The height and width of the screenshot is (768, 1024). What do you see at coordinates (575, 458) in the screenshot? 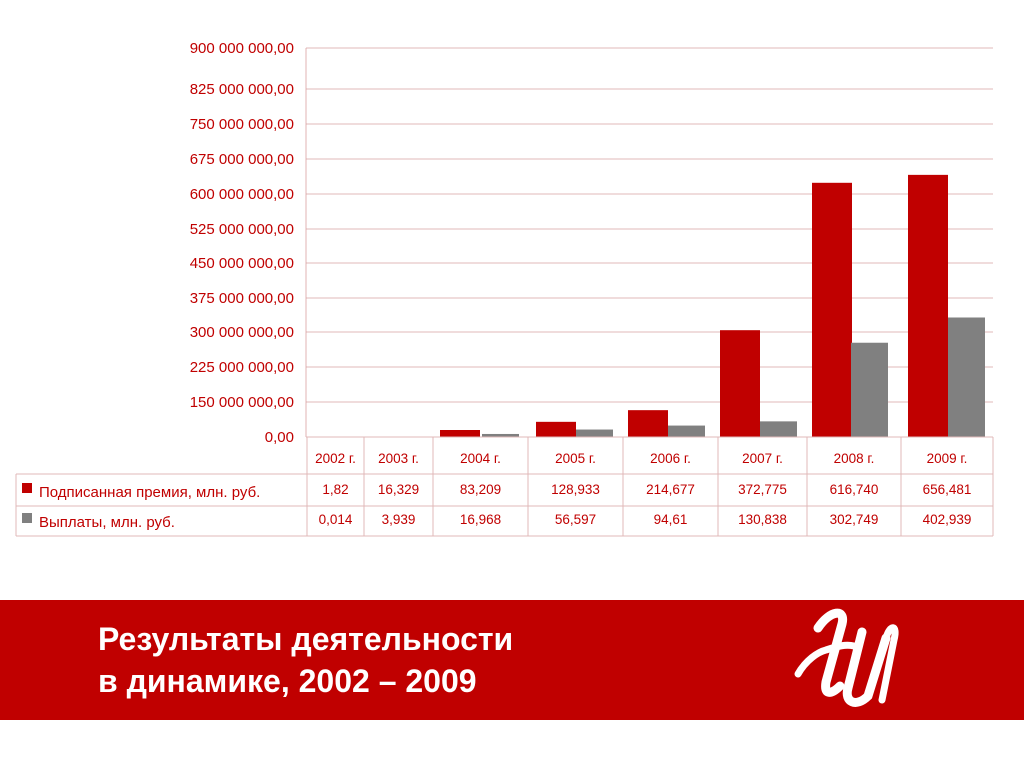
I see `category-label: 2005 г.` at bounding box center [575, 458].